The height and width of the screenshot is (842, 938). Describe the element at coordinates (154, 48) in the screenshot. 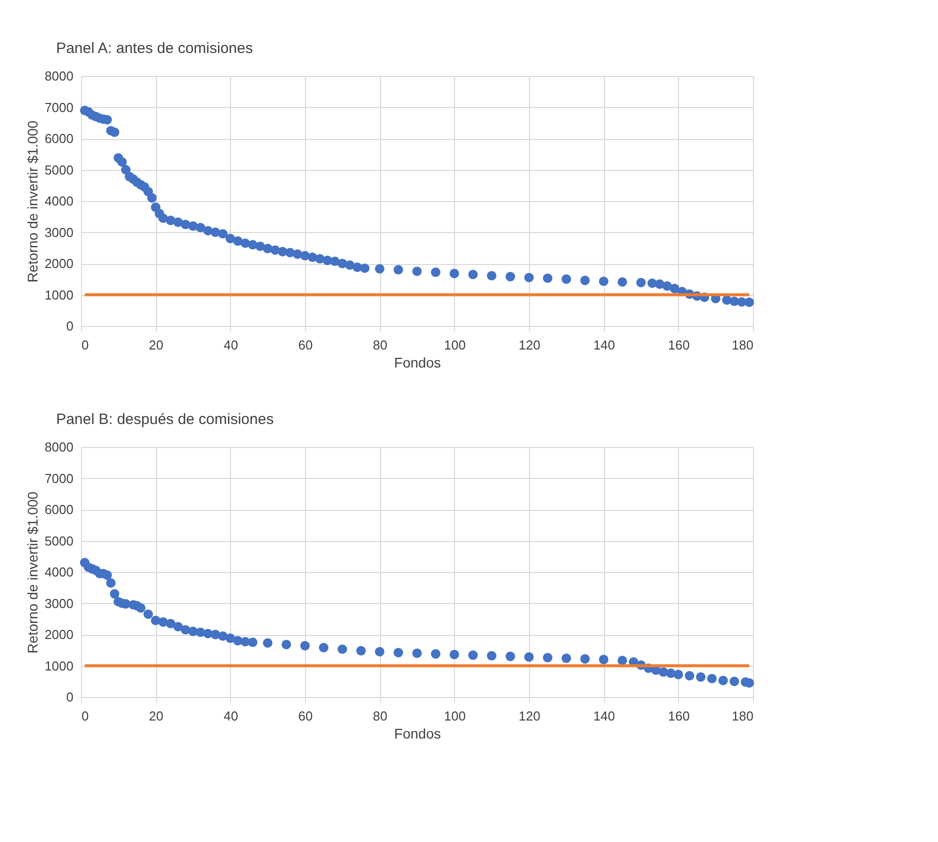

I see `chart-title: Panel A: antes de comisiones` at that location.